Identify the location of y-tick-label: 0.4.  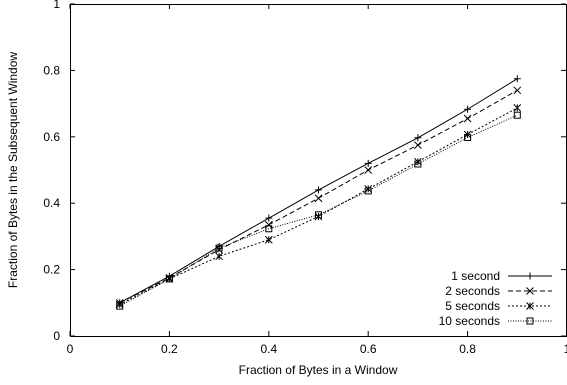
(51, 203).